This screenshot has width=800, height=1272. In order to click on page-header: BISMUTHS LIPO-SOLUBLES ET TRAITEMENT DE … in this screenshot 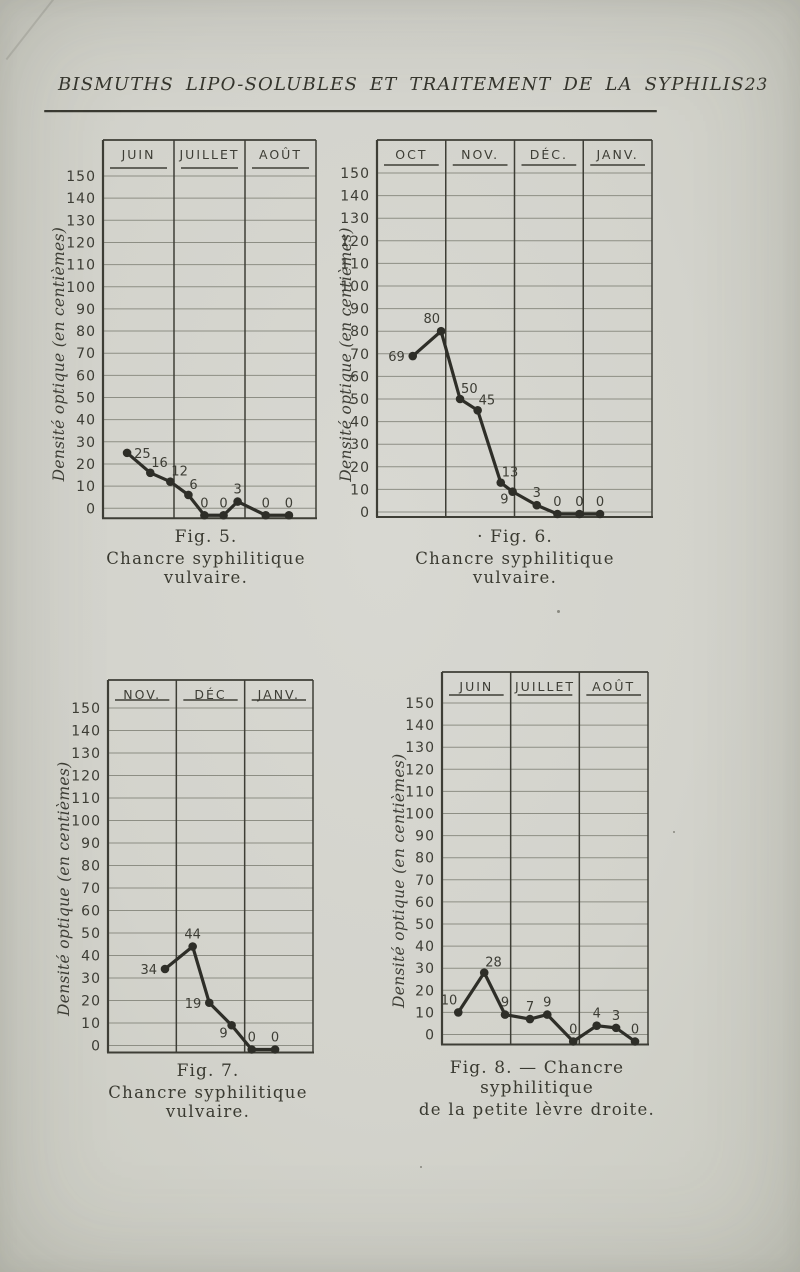, I will do `click(412, 84)`.